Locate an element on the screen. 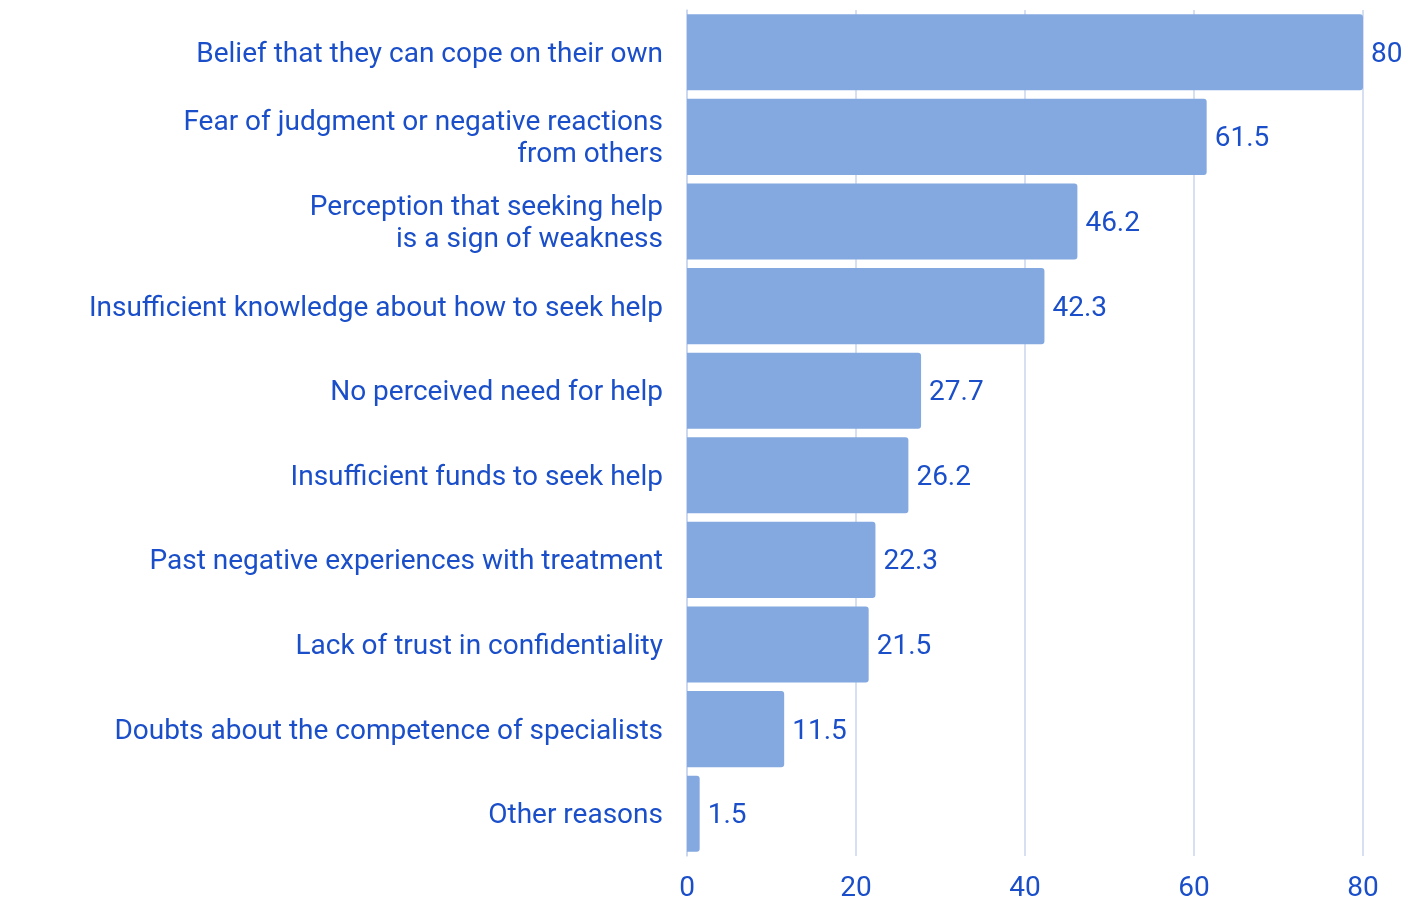 The width and height of the screenshot is (1426, 900). data-label: 61.5 is located at coordinates (1242, 137).